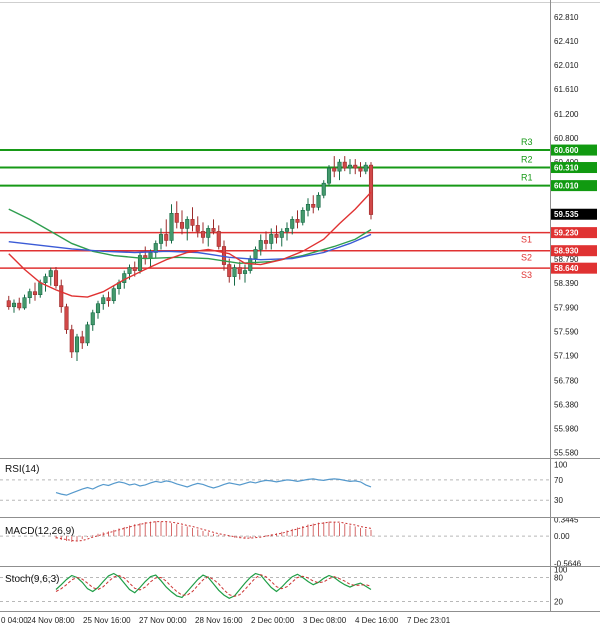 The image size is (600, 632). Describe the element at coordinates (566, 251) in the screenshot. I see `price-badge-text: 58.930` at that location.